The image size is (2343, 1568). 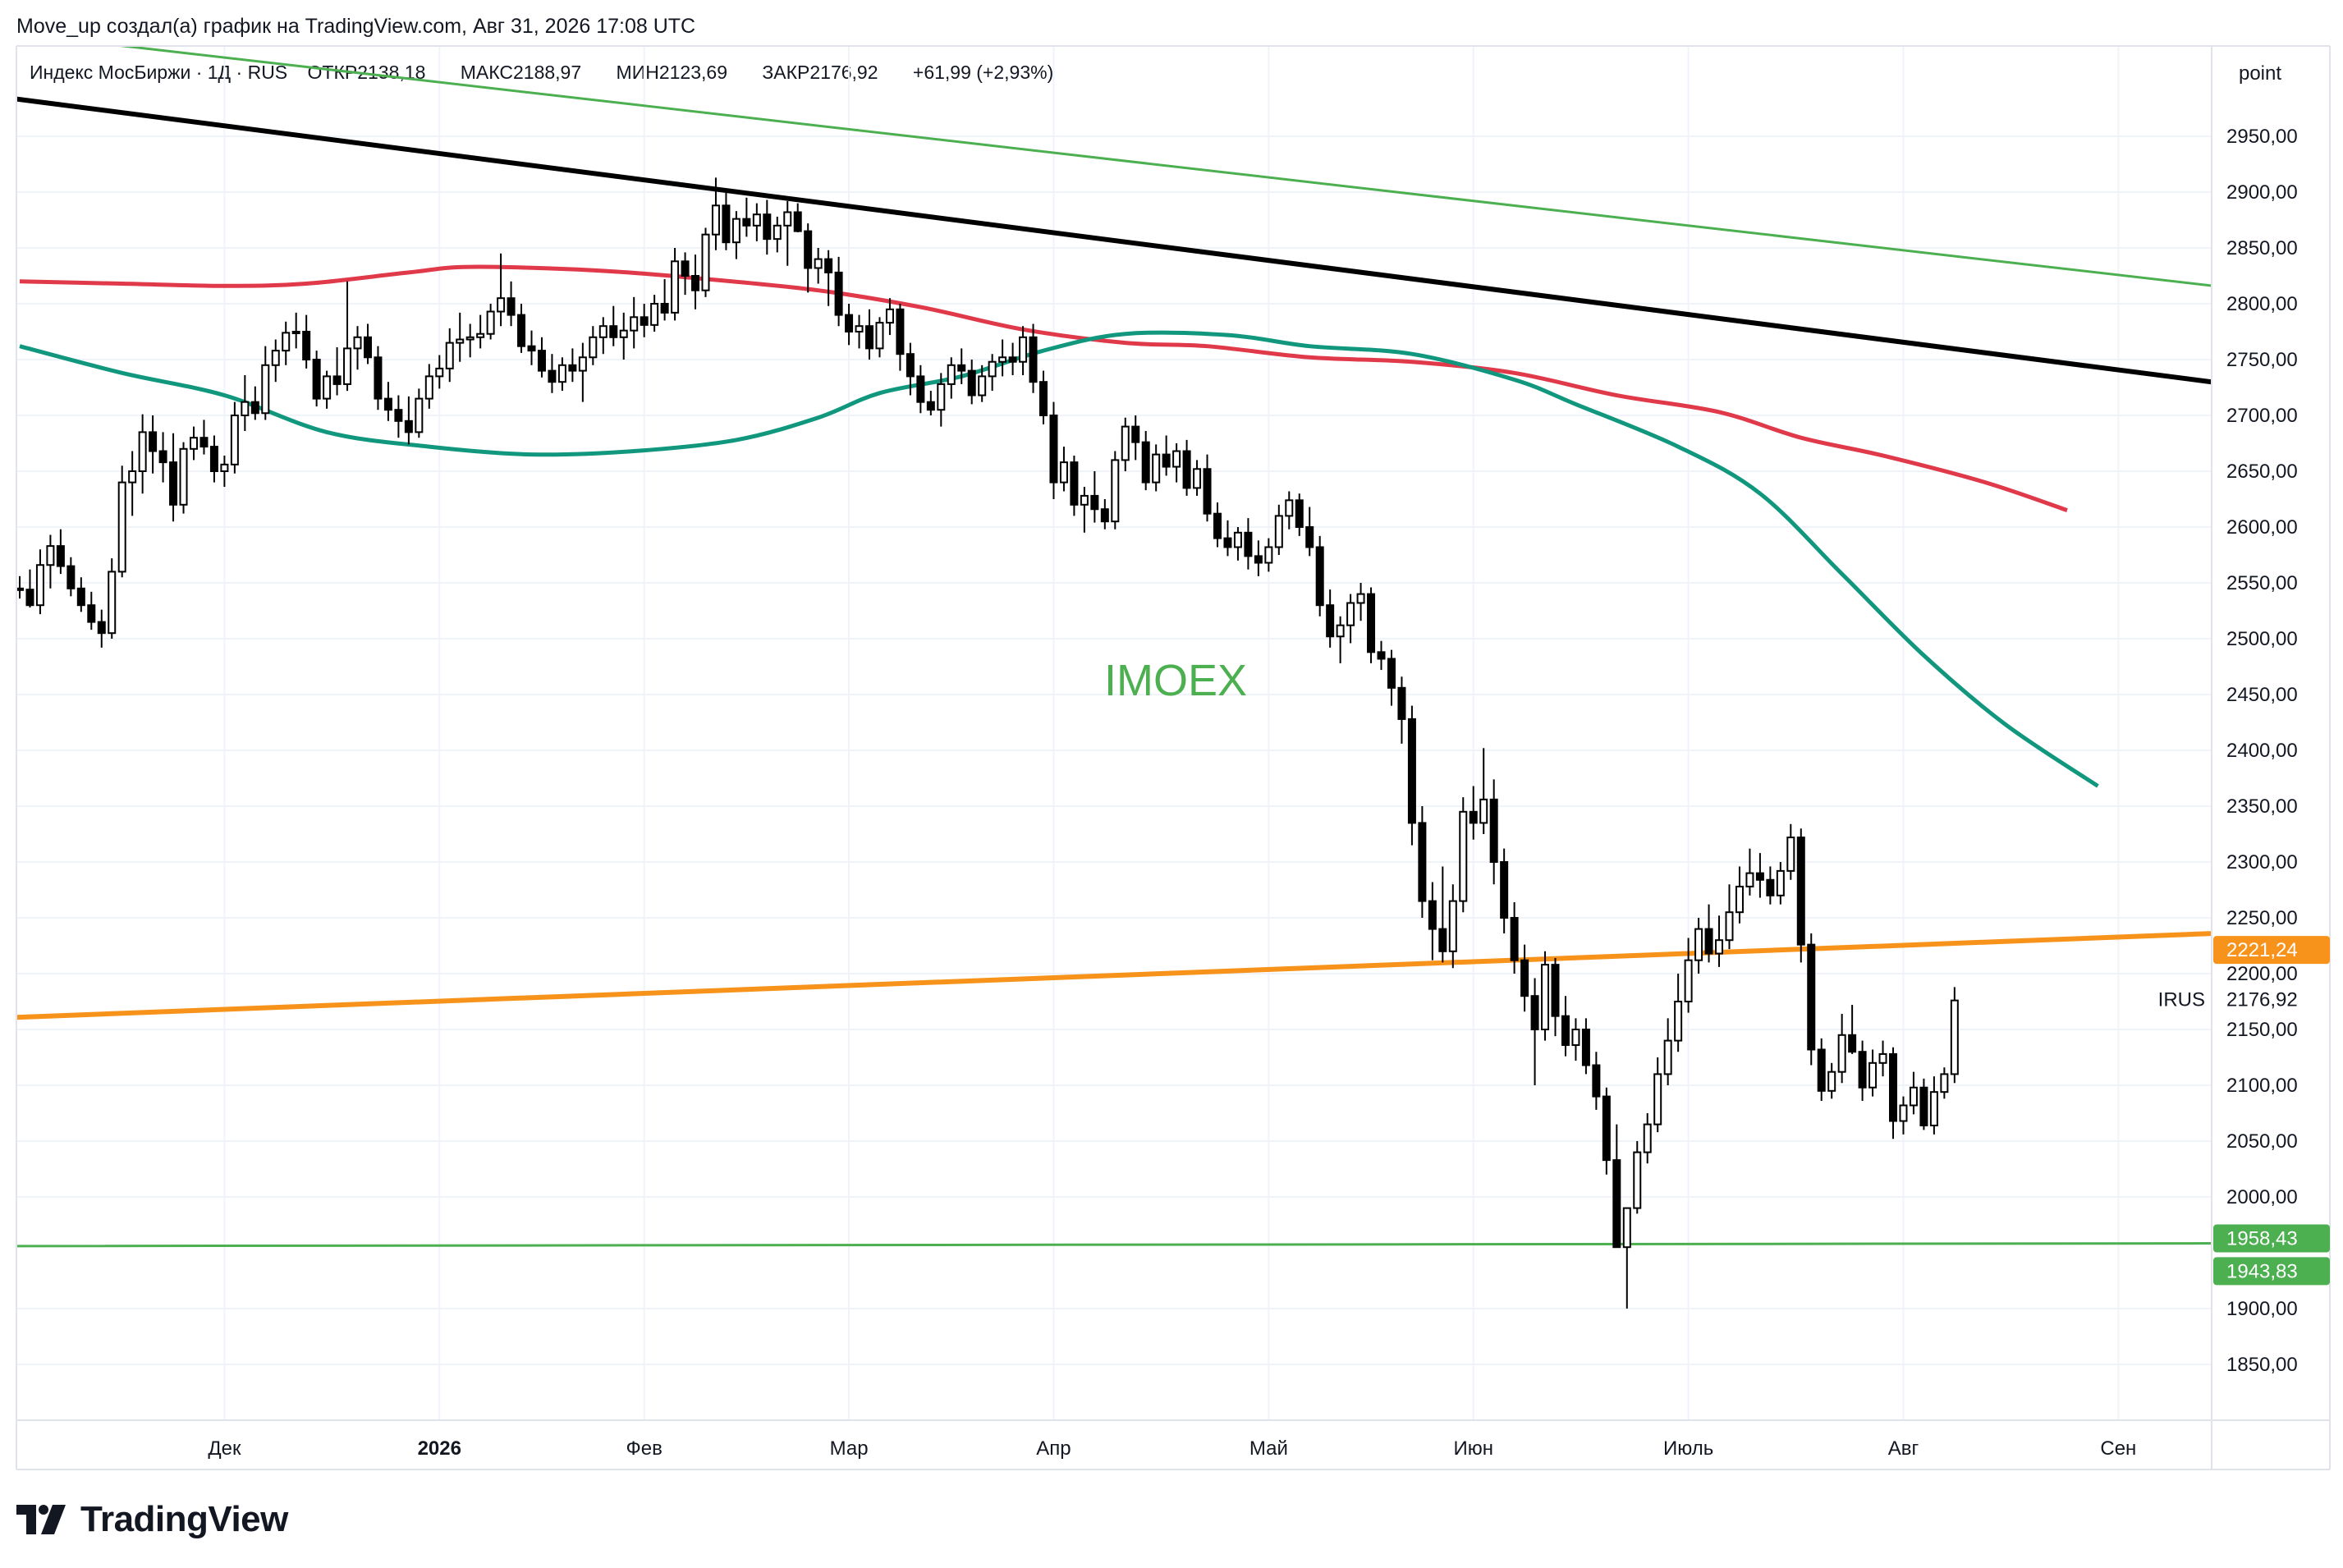 What do you see at coordinates (2260, 73) in the screenshot?
I see `price-unit-button: point` at bounding box center [2260, 73].